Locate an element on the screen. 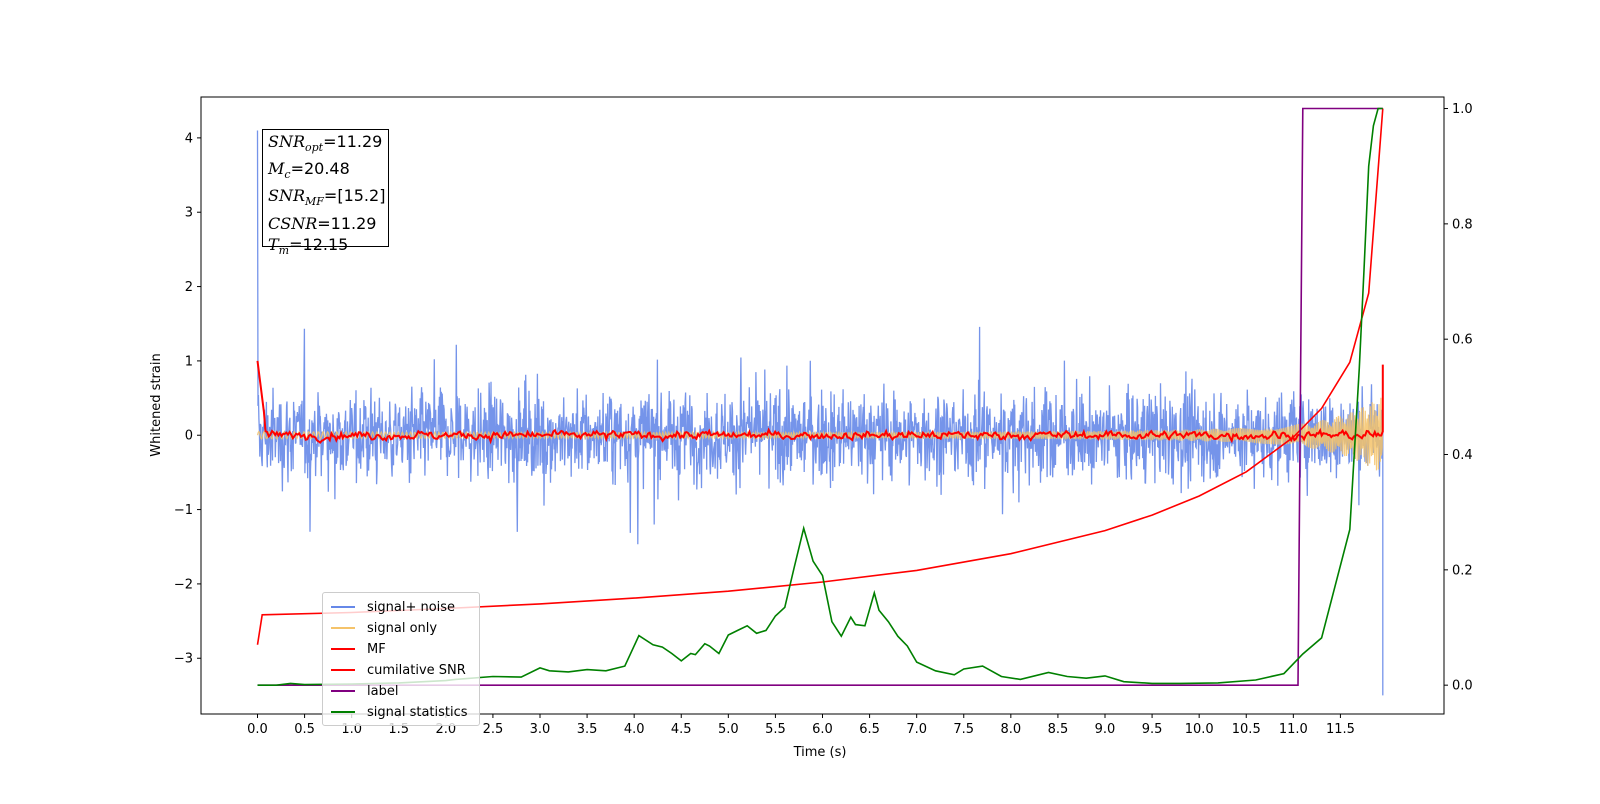 The width and height of the screenshot is (1600, 804). y-right-tick-label: 0.0 is located at coordinates (1462, 686).